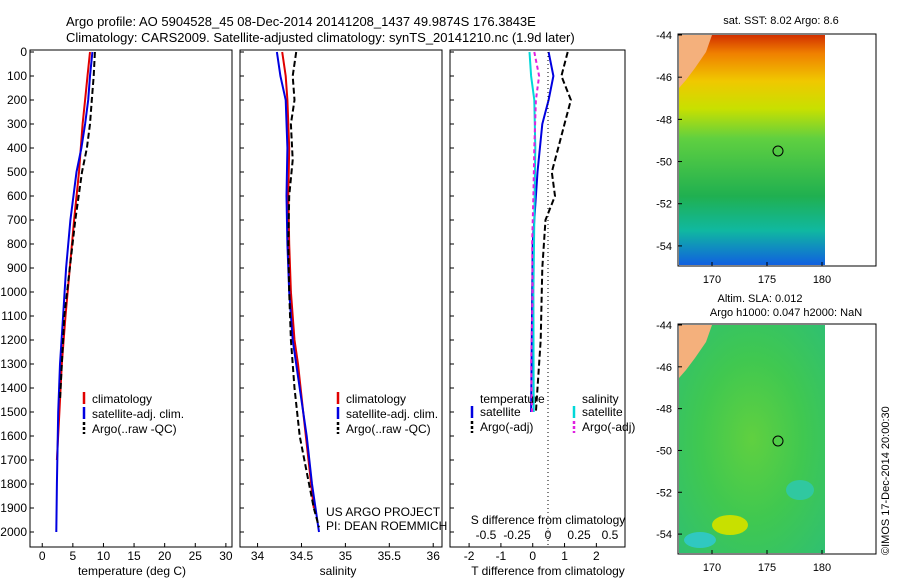  Describe the element at coordinates (13, 388) in the screenshot. I see `depth-tick-label: 1400` at that location.